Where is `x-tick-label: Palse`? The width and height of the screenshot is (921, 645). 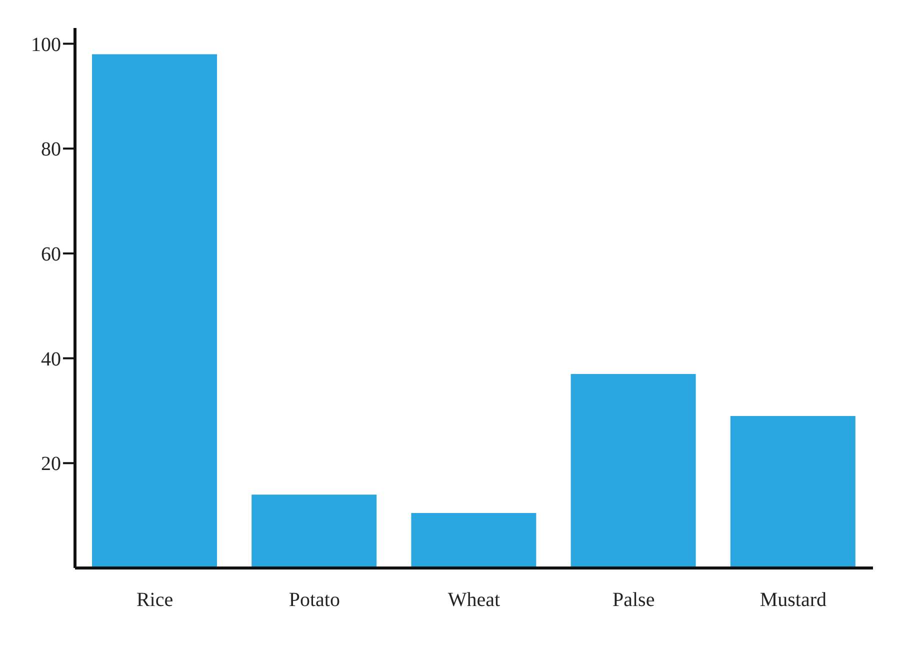 x-tick-label: Palse is located at coordinates (633, 600).